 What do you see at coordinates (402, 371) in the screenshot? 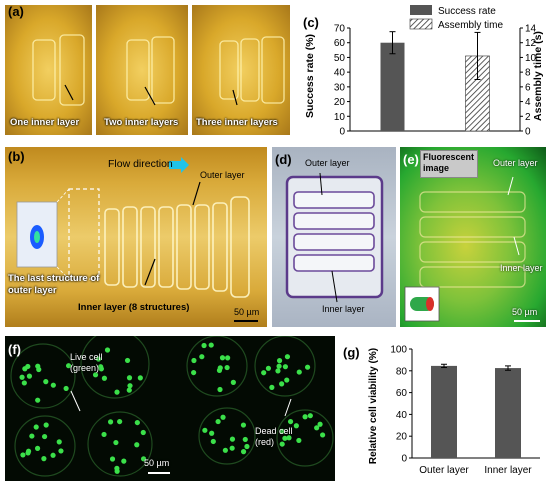
I see `chart-g-ytick-label: 80` at bounding box center [402, 371].